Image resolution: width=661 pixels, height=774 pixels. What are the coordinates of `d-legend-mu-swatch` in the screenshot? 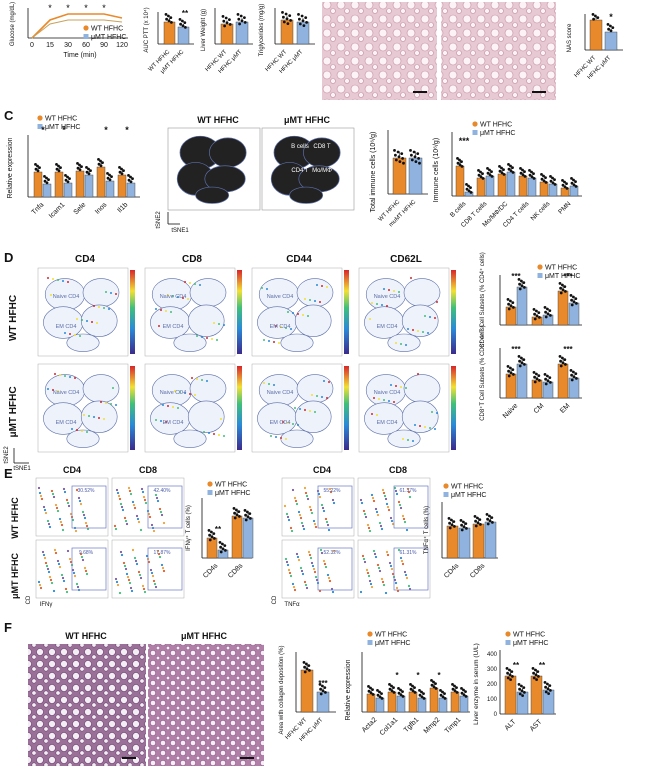 It's located at (540, 275).